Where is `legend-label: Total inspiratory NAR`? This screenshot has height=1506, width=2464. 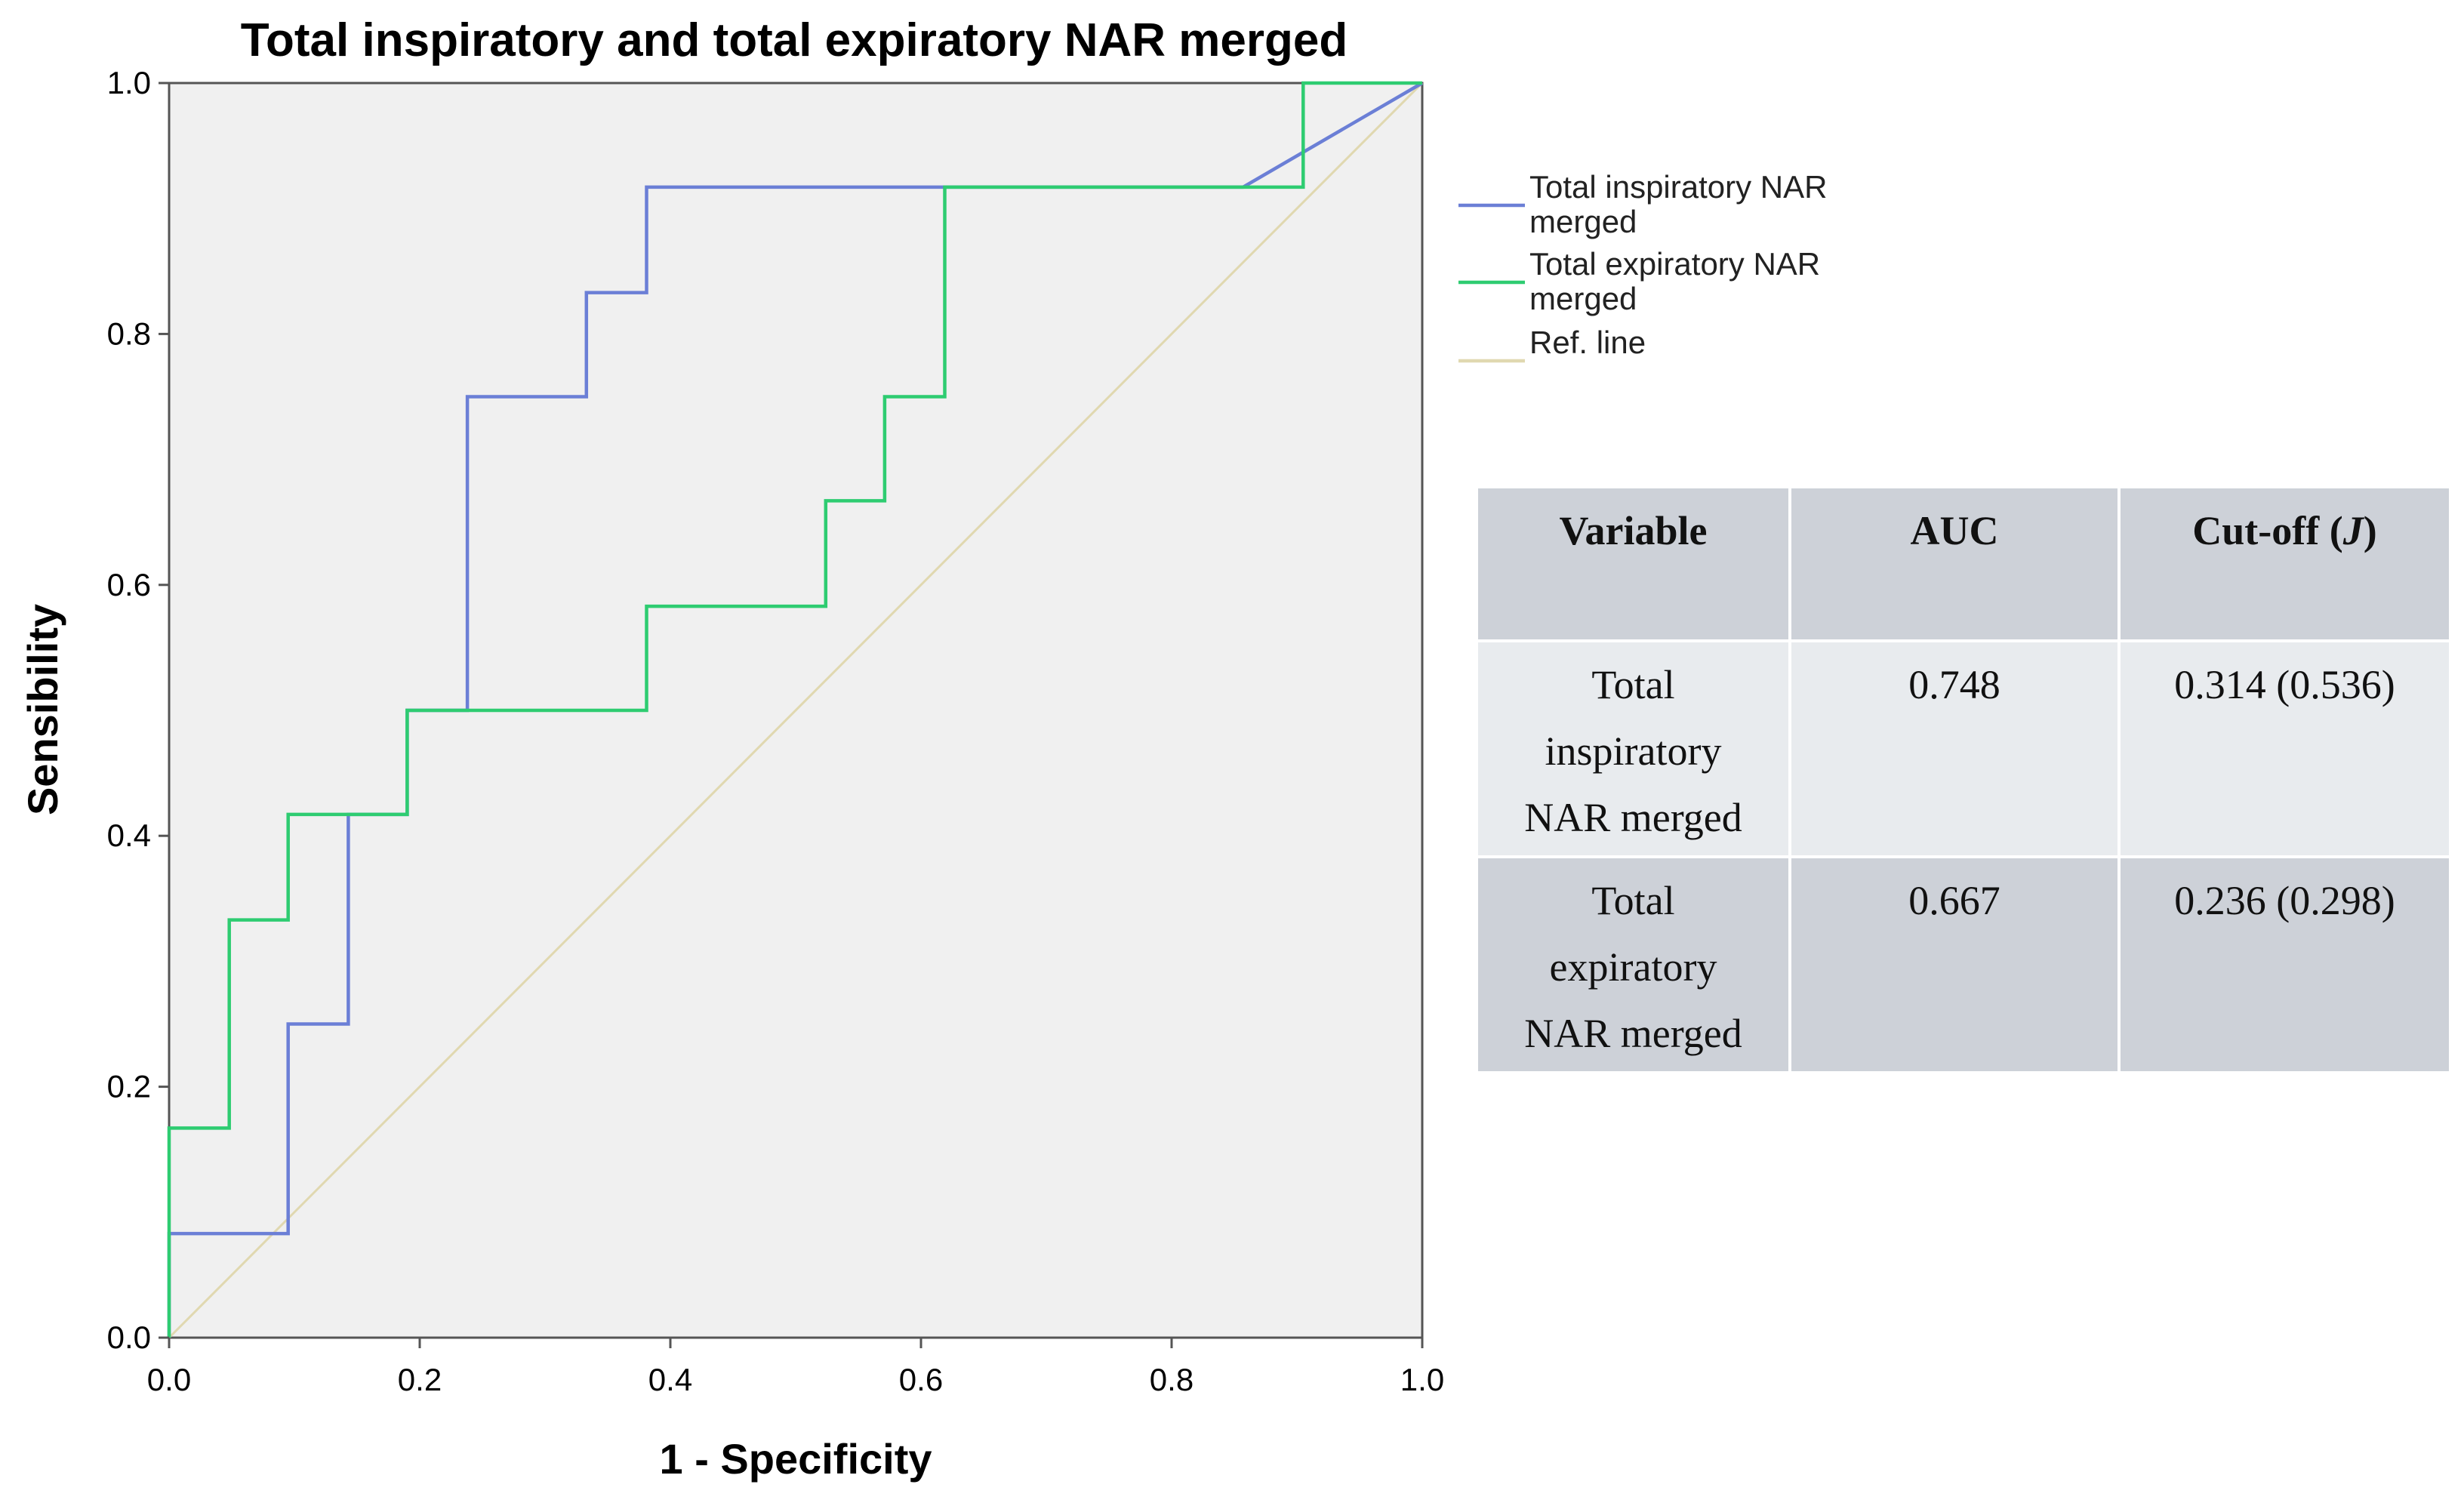 legend-label: Total inspiratory NAR is located at coordinates (1678, 187).